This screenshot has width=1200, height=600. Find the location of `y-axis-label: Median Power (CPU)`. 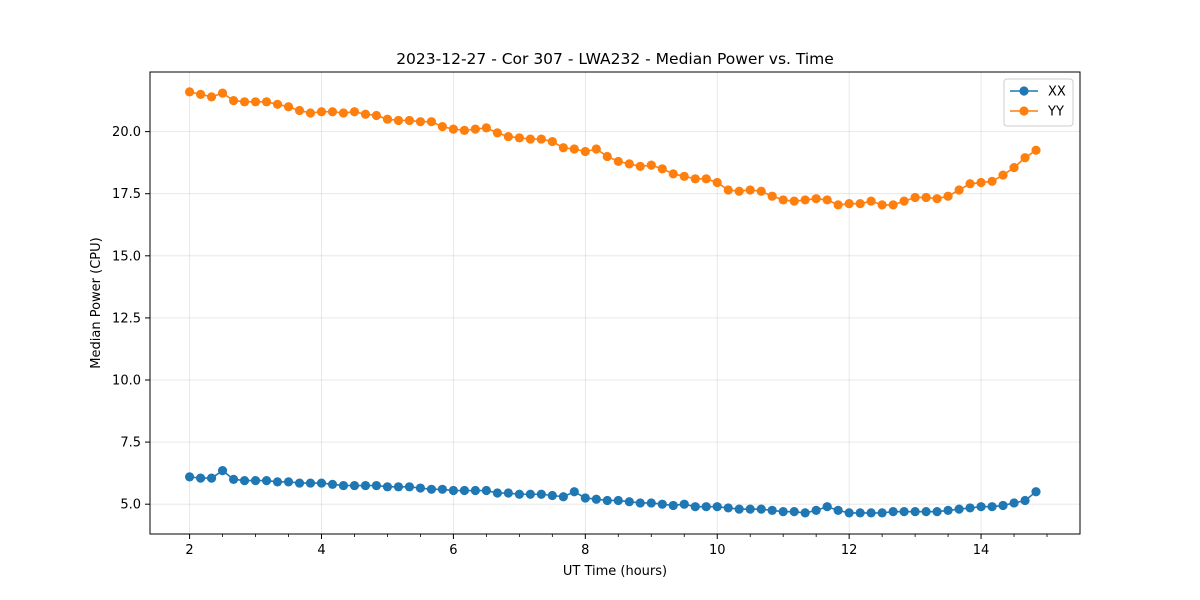

y-axis-label: Median Power (CPU) is located at coordinates (96, 302).